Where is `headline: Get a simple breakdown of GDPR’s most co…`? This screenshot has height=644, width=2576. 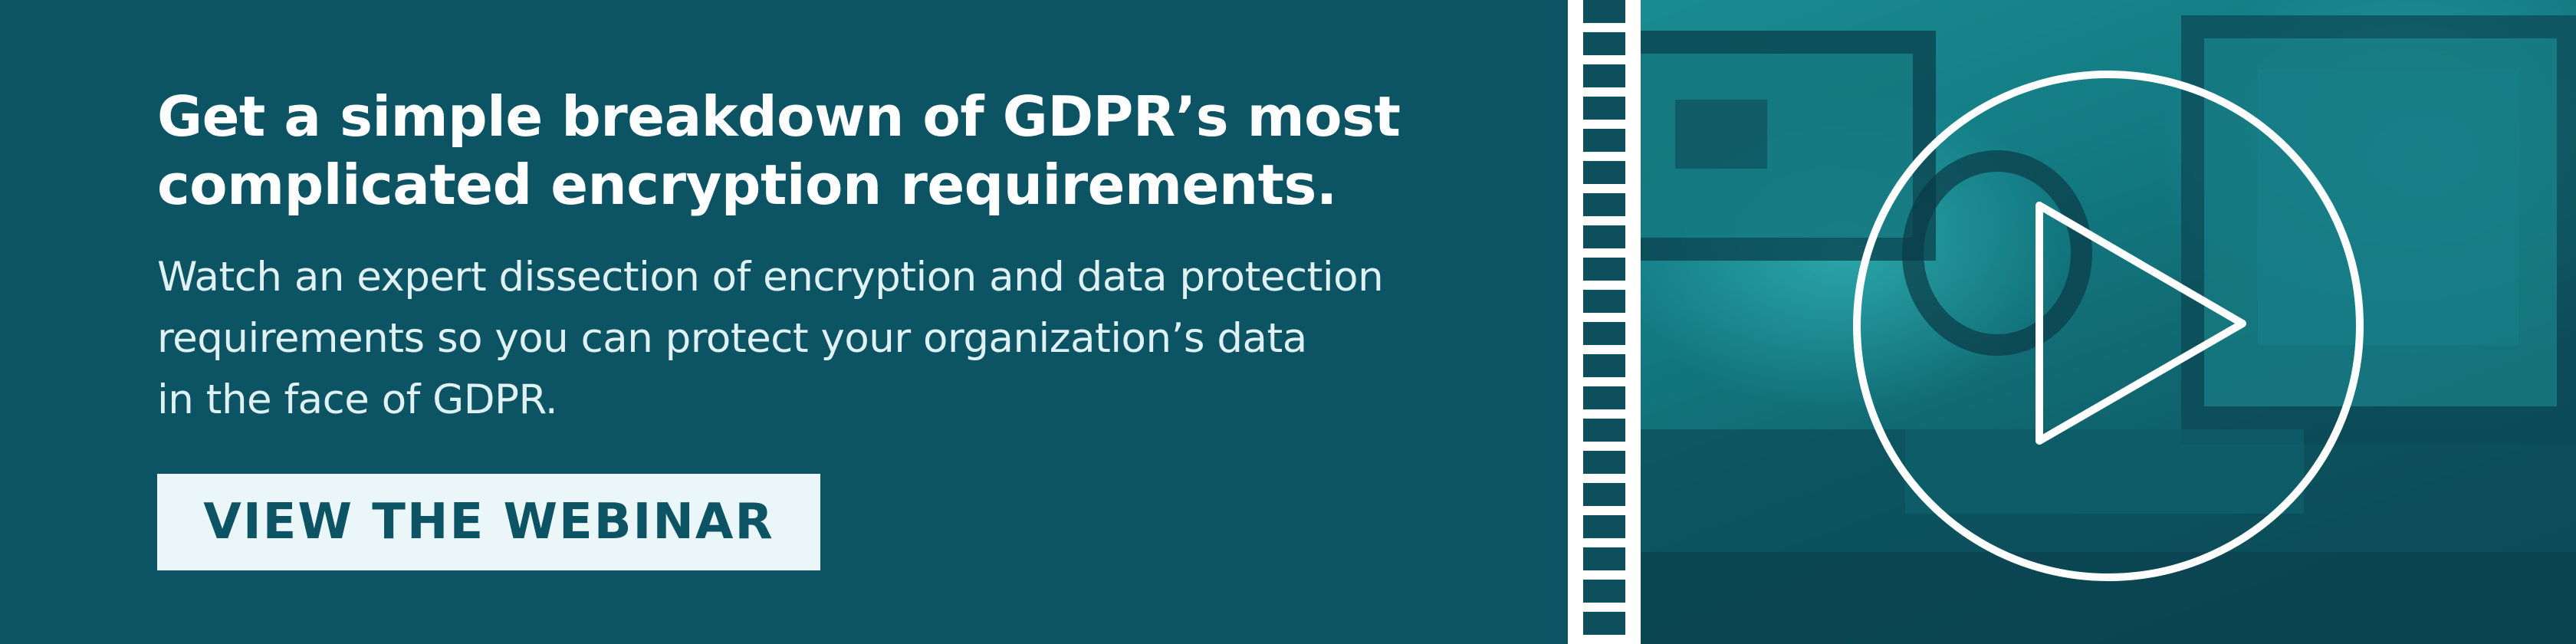
headline: Get a simple breakdown of GDPR’s most co… is located at coordinates (847, 151).